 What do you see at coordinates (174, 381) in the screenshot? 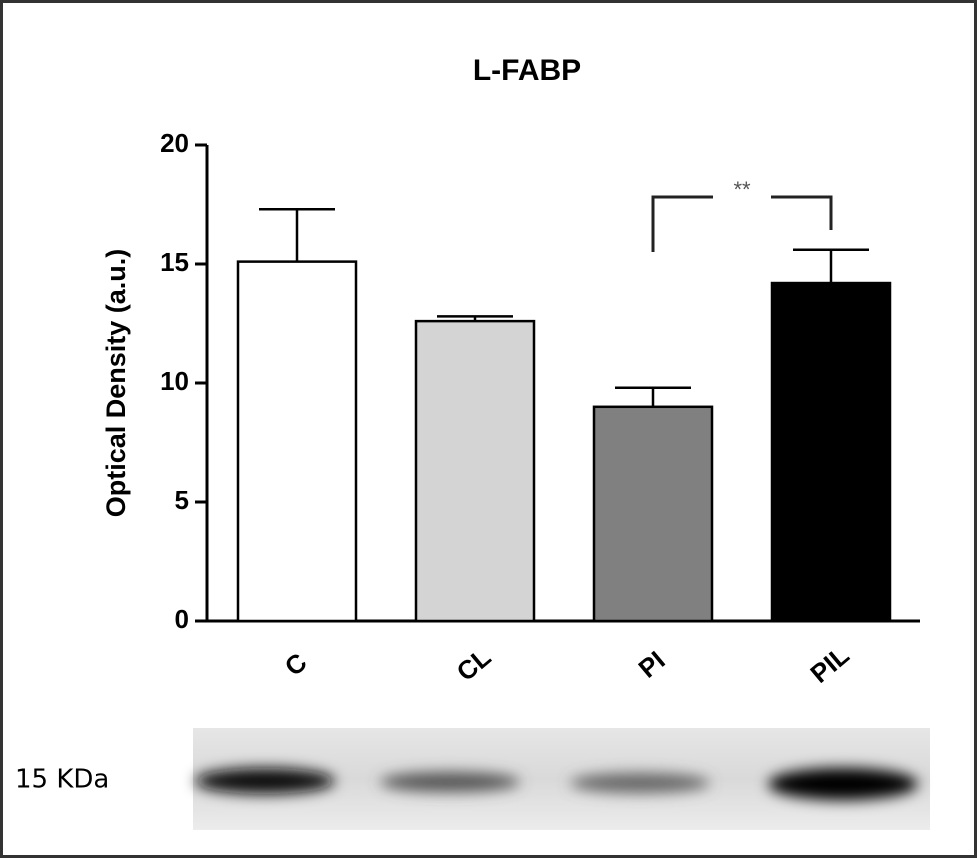
I see `y-tick-label: 10` at bounding box center [174, 381].